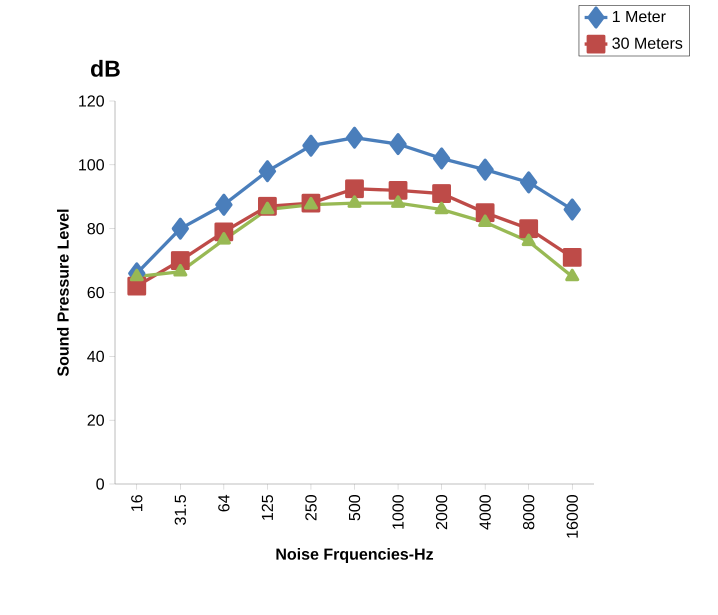 This screenshot has height=615, width=718. I want to click on x-tick-label: 8000, so click(528, 512).